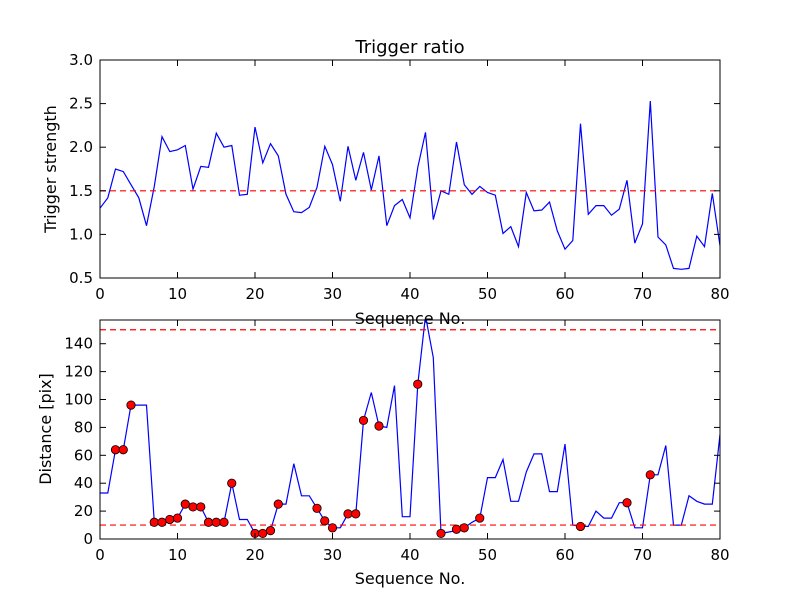 Image resolution: width=800 pixels, height=600 pixels. What do you see at coordinates (81, 147) in the screenshot?
I see `y-tick-label: 2.0` at bounding box center [81, 147].